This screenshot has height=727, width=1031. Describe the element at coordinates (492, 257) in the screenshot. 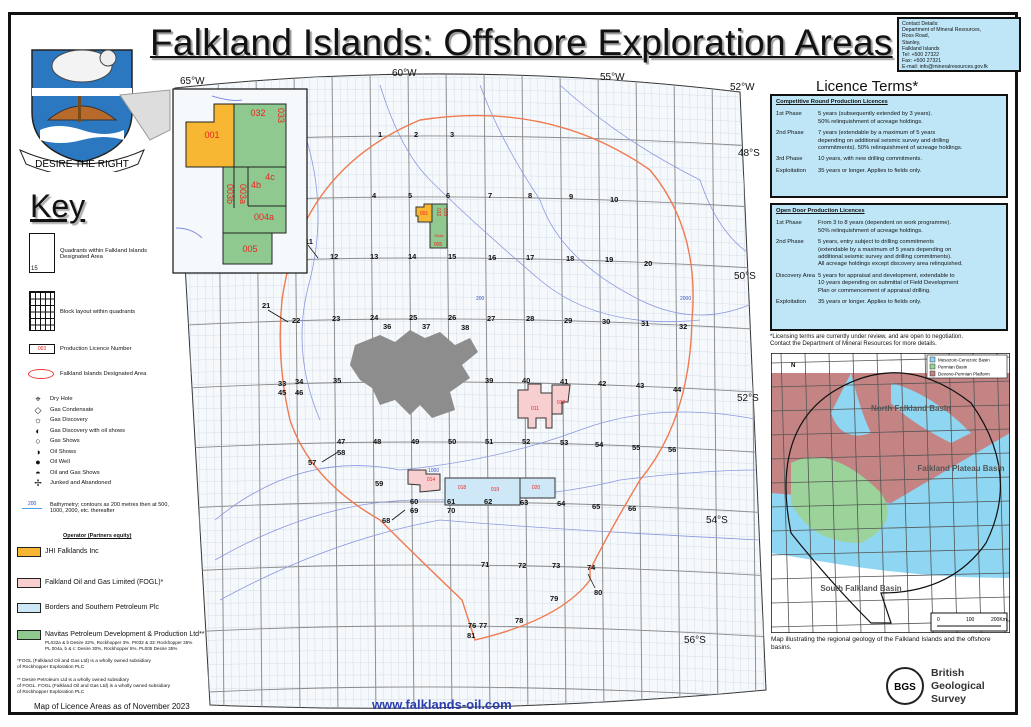

I see `quadrant-label: 16` at that location.